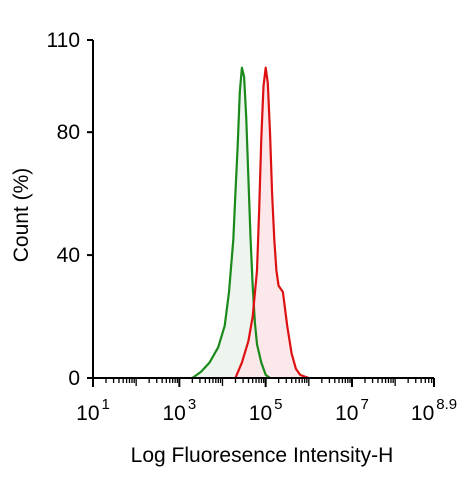 This screenshot has height=479, width=476. I want to click on x-ticks: 10 1 10 3 10 5 10 7 10 8.9, so click(266, 401).